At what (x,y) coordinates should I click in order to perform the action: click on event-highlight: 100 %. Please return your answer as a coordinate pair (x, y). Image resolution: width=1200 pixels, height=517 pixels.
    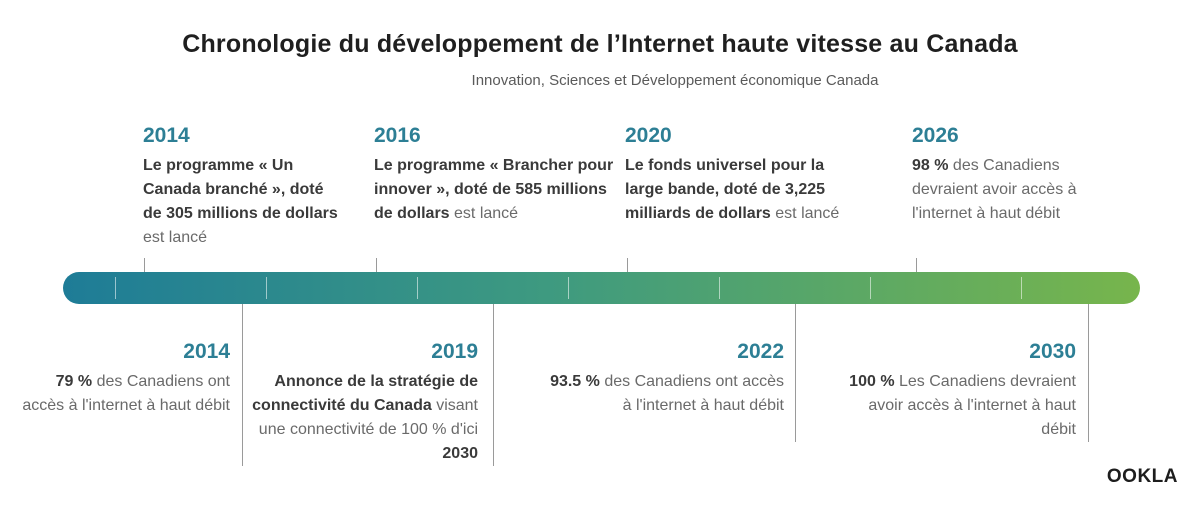
    Looking at the image, I should click on (872, 381).